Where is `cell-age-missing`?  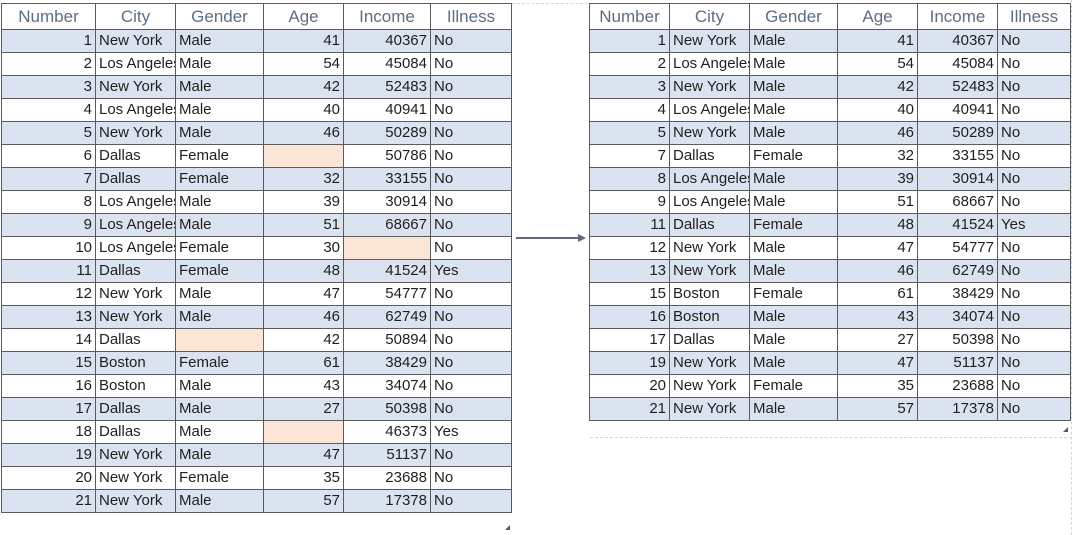
cell-age-missing is located at coordinates (303, 432).